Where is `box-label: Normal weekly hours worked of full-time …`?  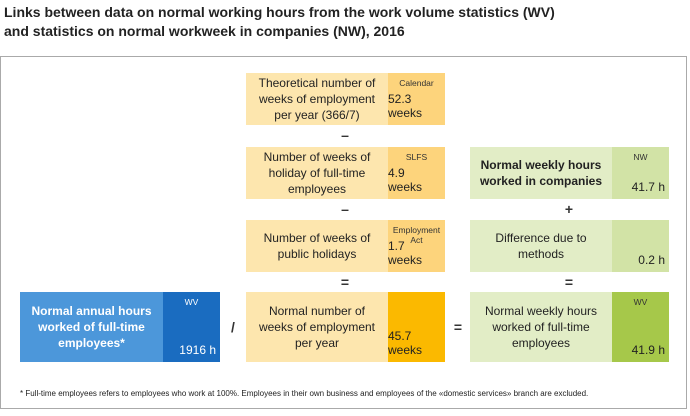
box-label: Normal weekly hours worked of full-time … is located at coordinates (541, 327).